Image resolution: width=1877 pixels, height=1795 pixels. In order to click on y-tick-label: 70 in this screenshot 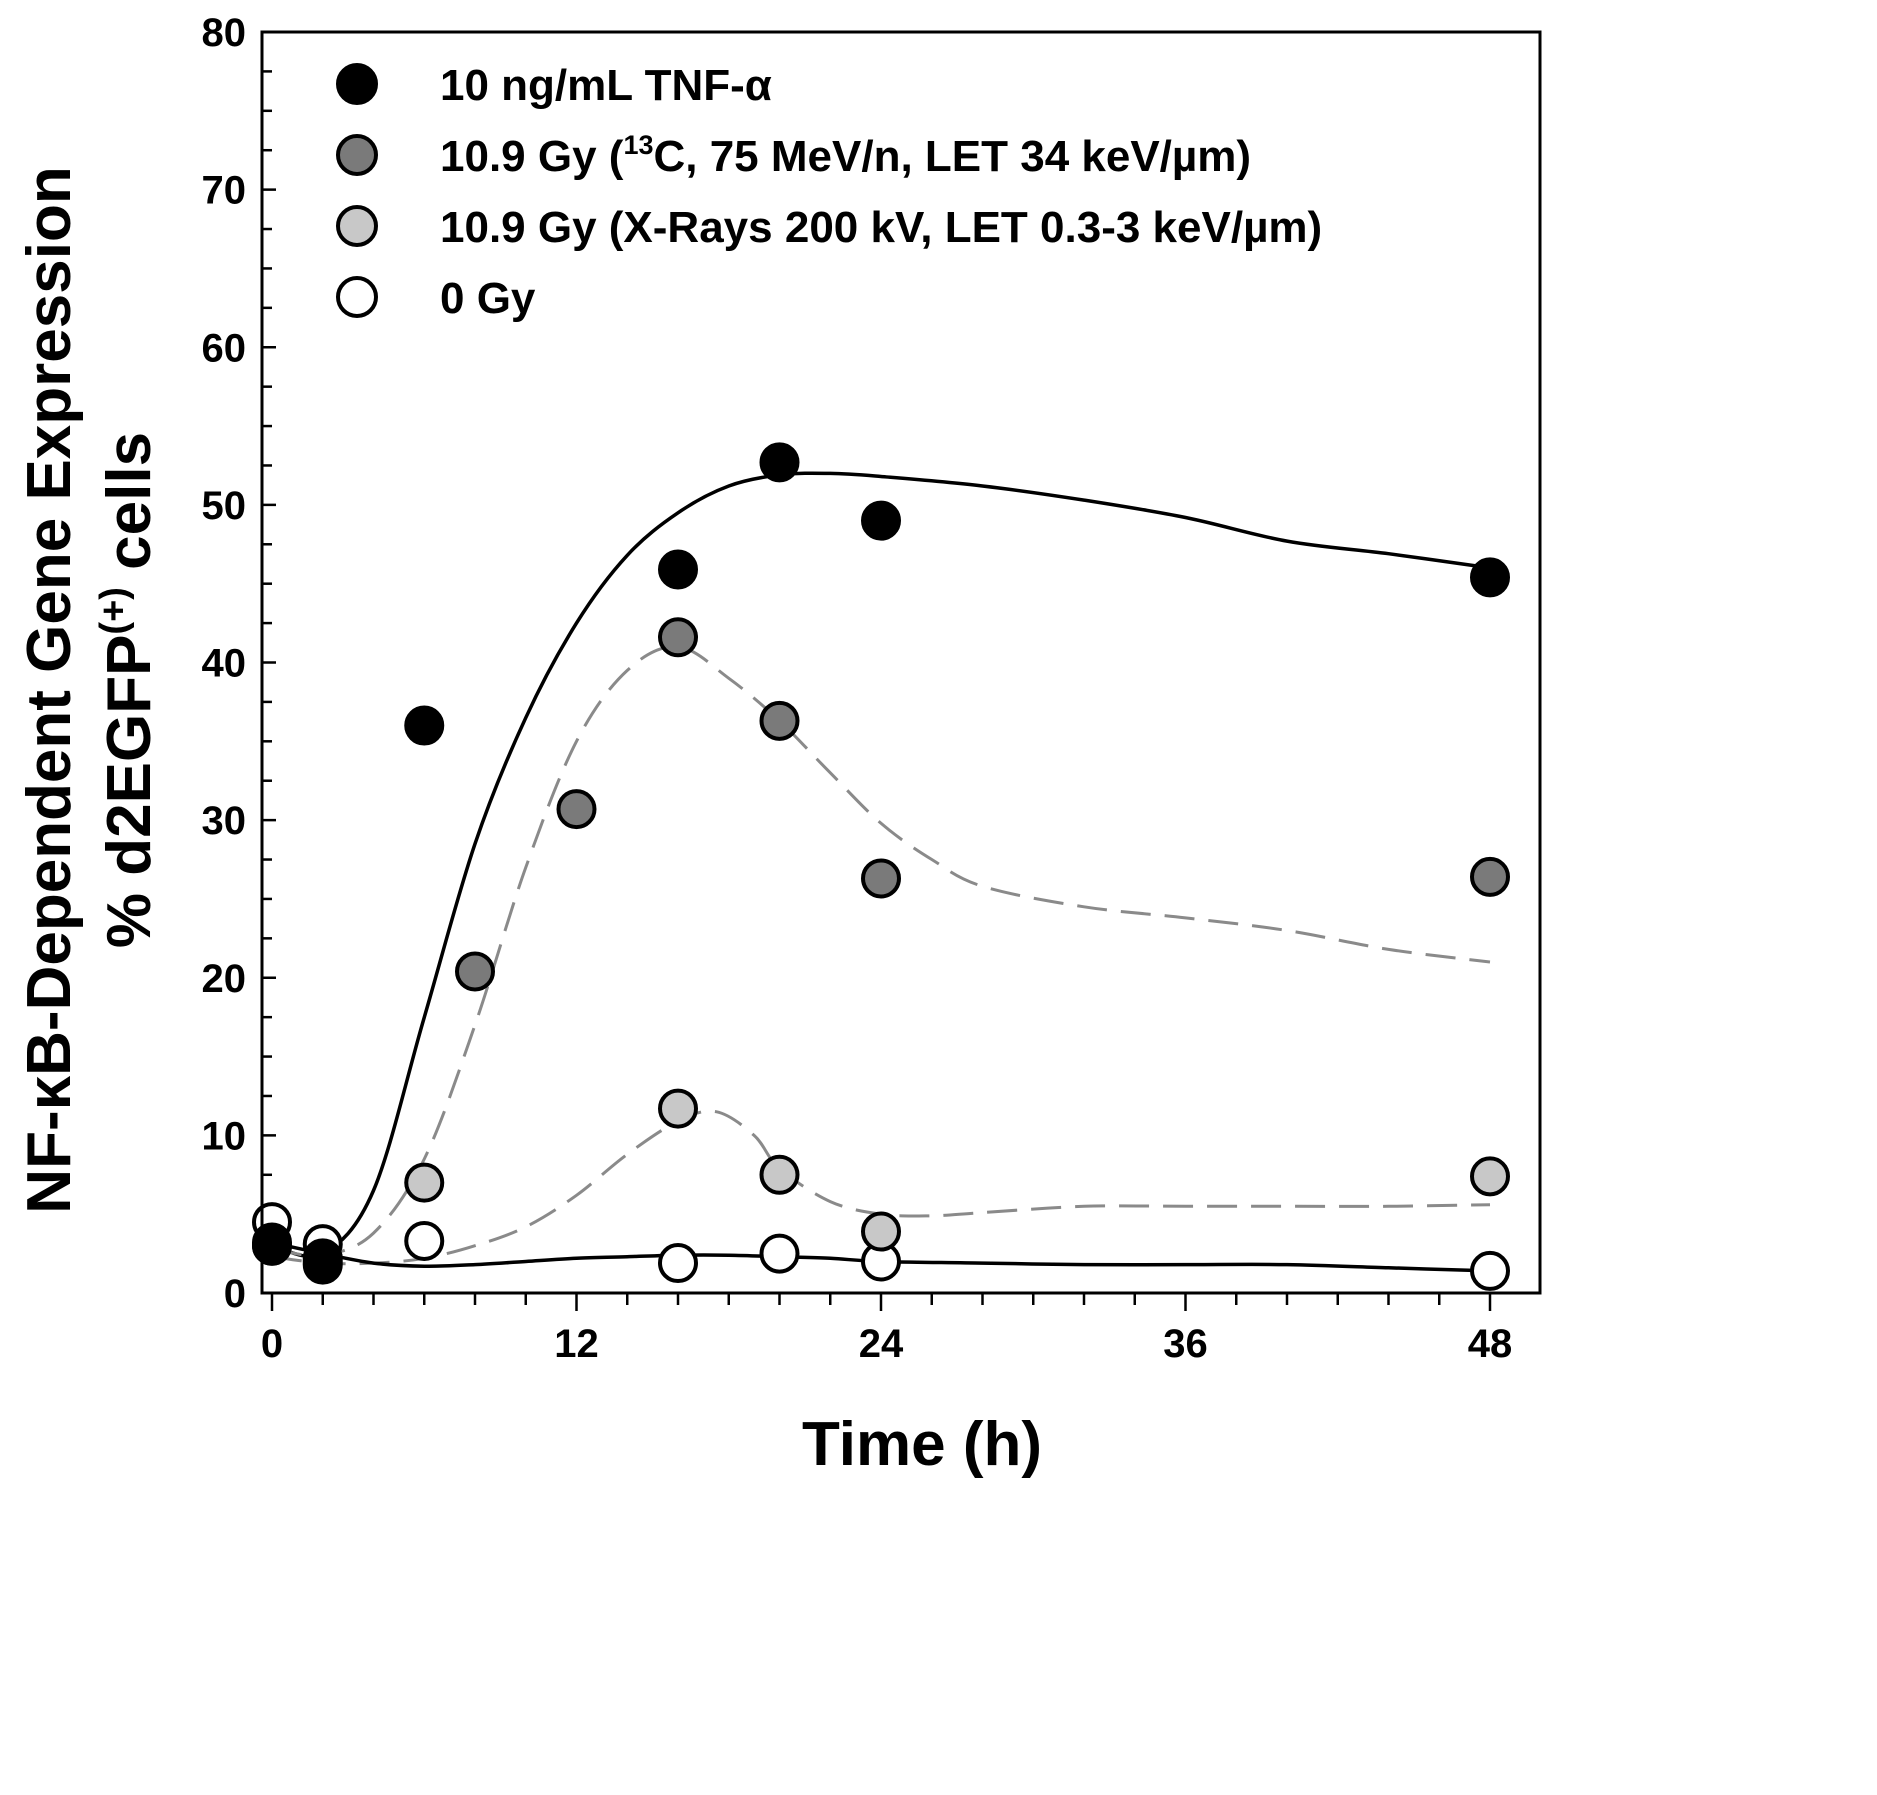, I will do `click(224, 191)`.